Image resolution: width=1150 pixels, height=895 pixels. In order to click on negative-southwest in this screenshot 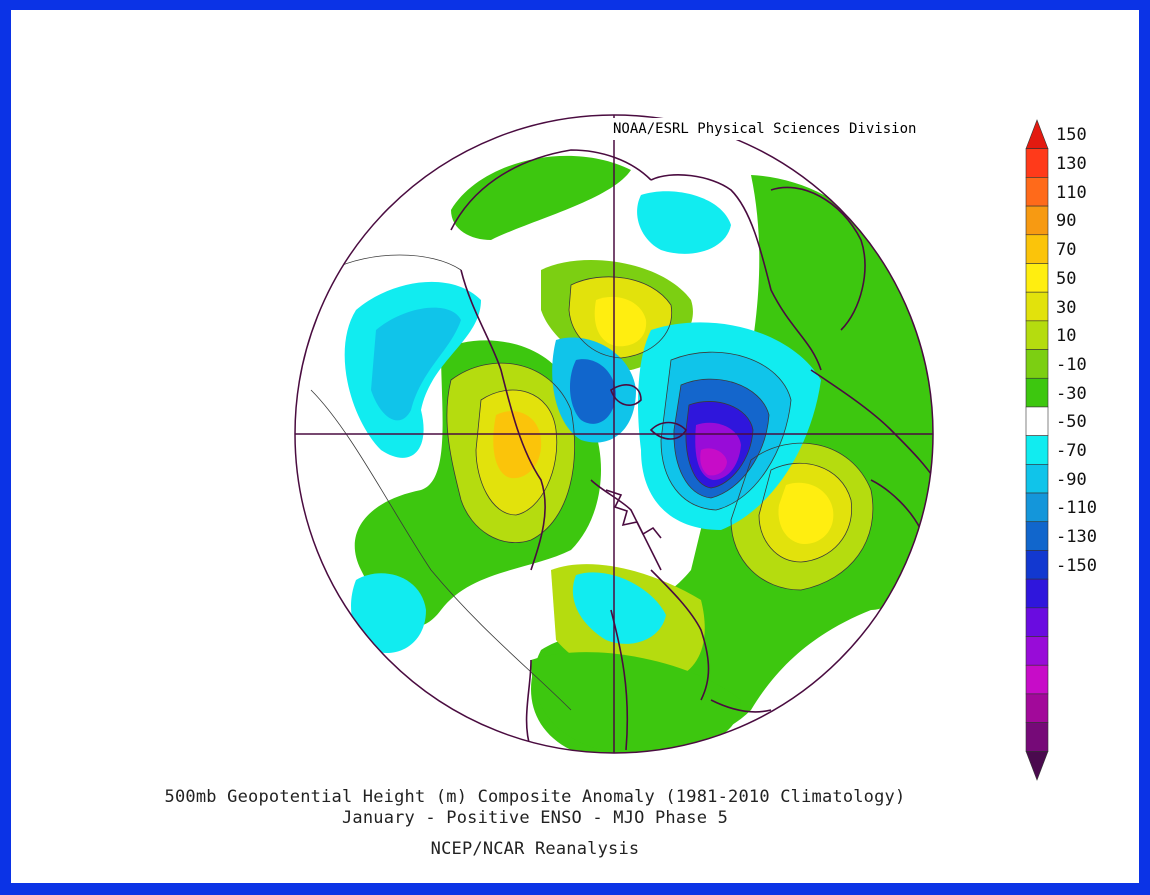, I will do `click(388, 613)`.